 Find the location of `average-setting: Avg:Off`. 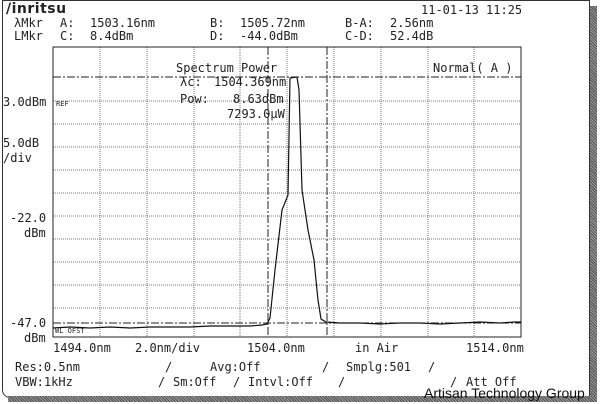

average-setting: Avg:Off is located at coordinates (235, 367).